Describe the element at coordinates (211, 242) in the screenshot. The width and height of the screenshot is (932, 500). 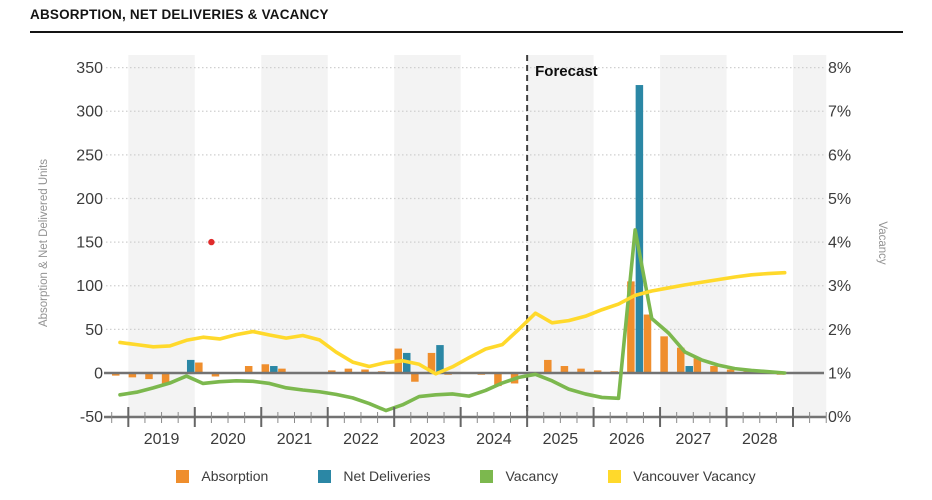
I see `red-dot-marker` at that location.